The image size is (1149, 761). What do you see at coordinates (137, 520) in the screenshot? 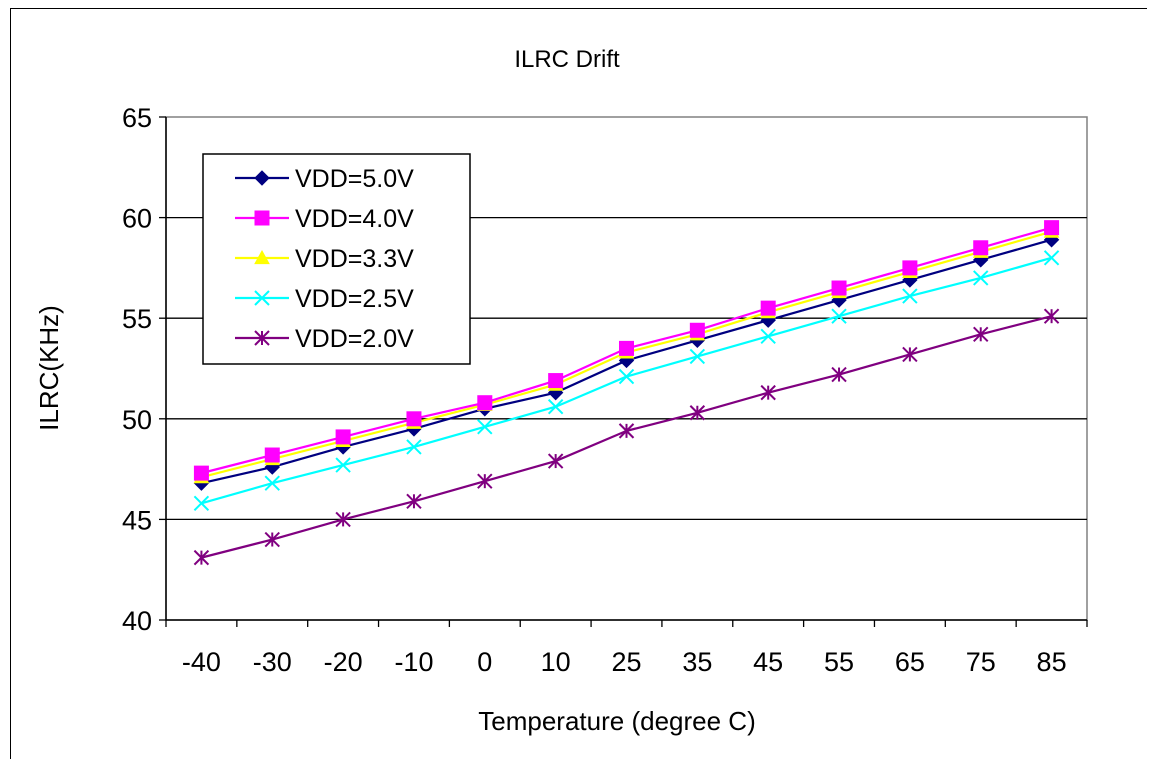
I see `y-tick-label: 45` at bounding box center [137, 520].